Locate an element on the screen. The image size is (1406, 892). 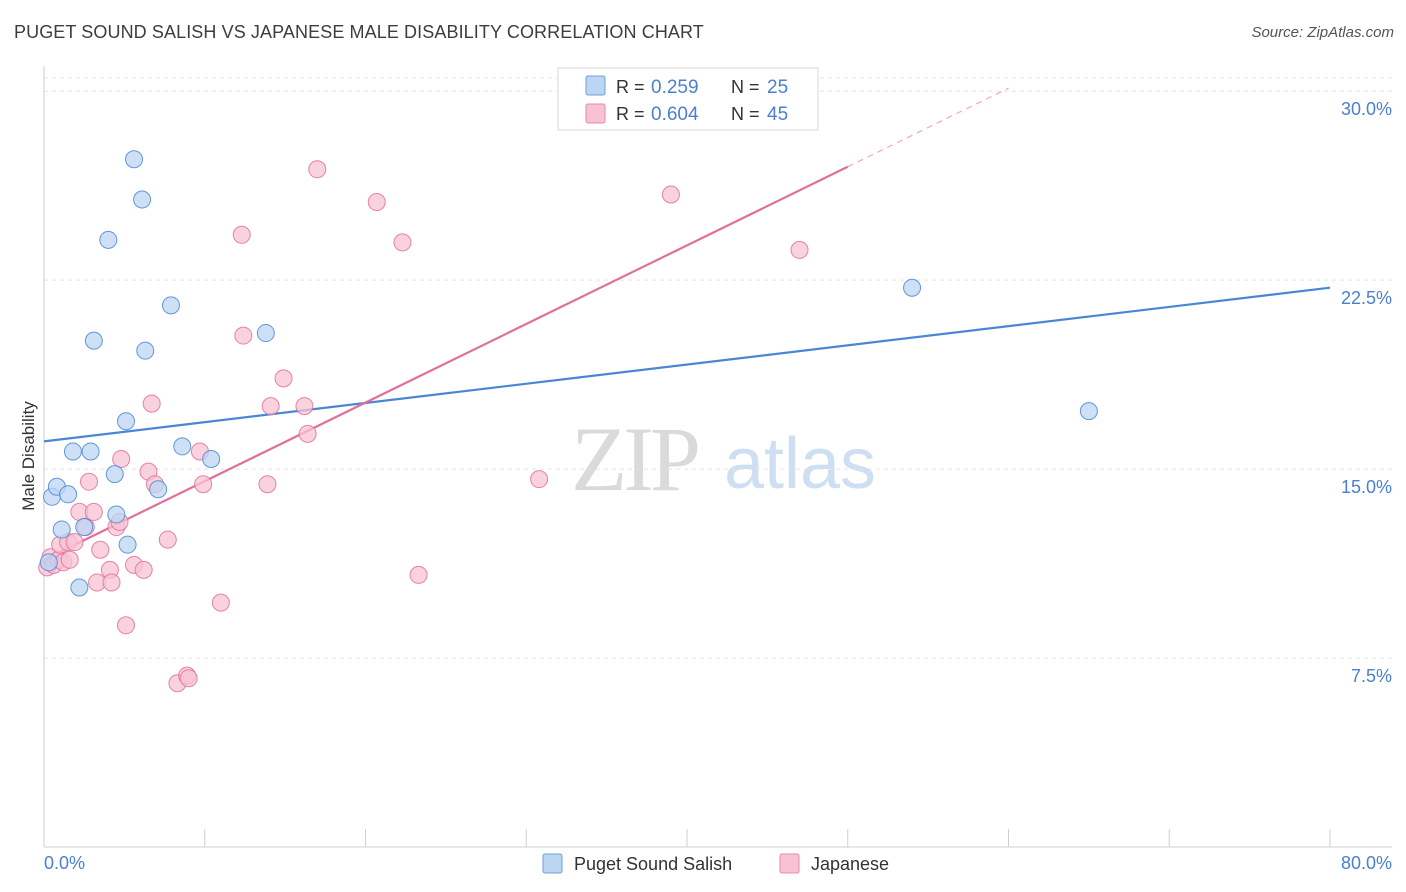
watermark: ZIP atlas is located at coordinates (723, 459).